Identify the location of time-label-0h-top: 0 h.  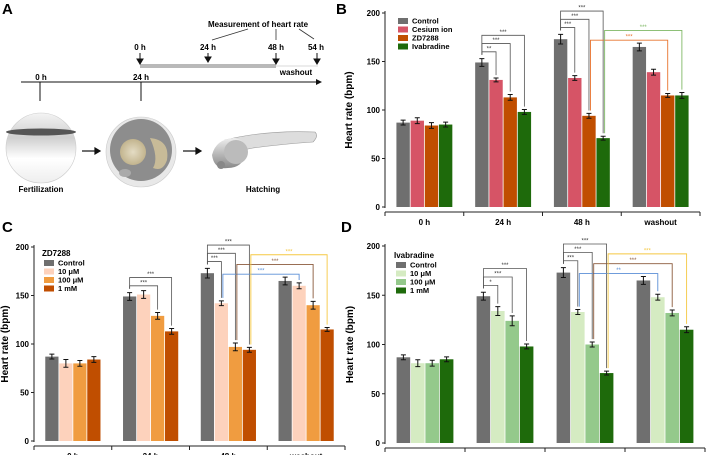
(140, 47).